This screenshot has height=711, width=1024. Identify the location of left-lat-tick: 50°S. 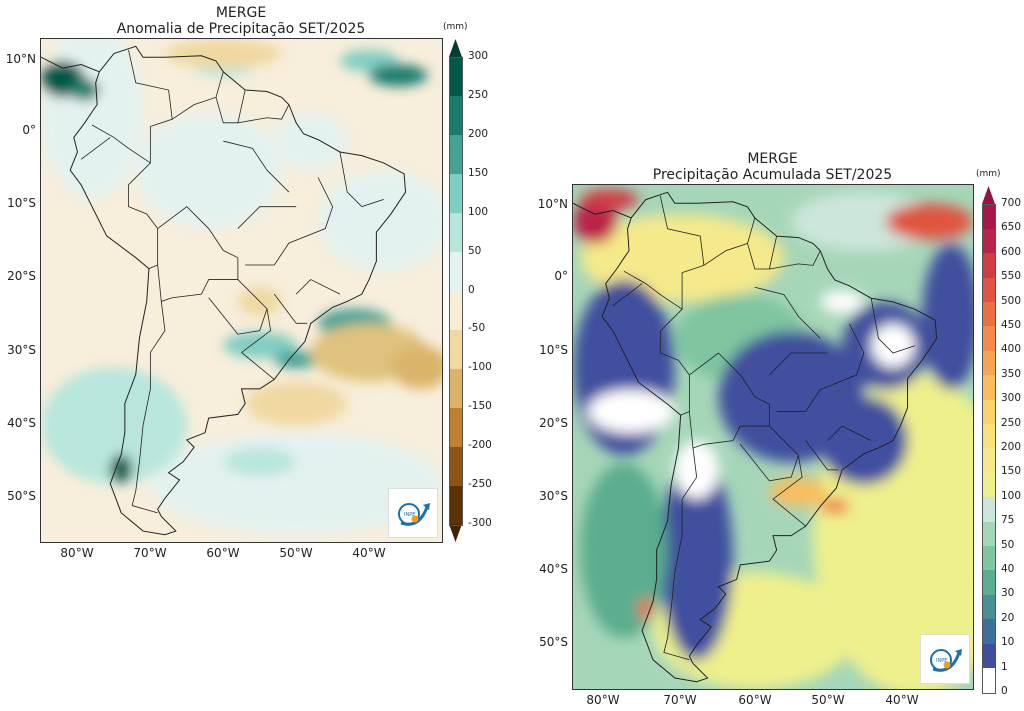
(21, 496).